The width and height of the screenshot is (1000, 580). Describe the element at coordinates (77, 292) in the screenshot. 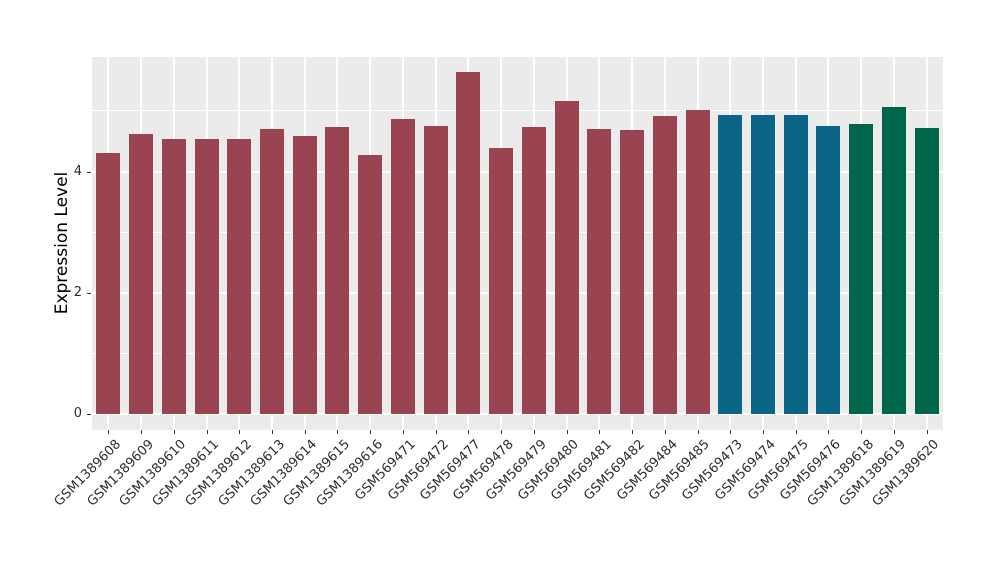

I see `y-tick-label: 2` at that location.